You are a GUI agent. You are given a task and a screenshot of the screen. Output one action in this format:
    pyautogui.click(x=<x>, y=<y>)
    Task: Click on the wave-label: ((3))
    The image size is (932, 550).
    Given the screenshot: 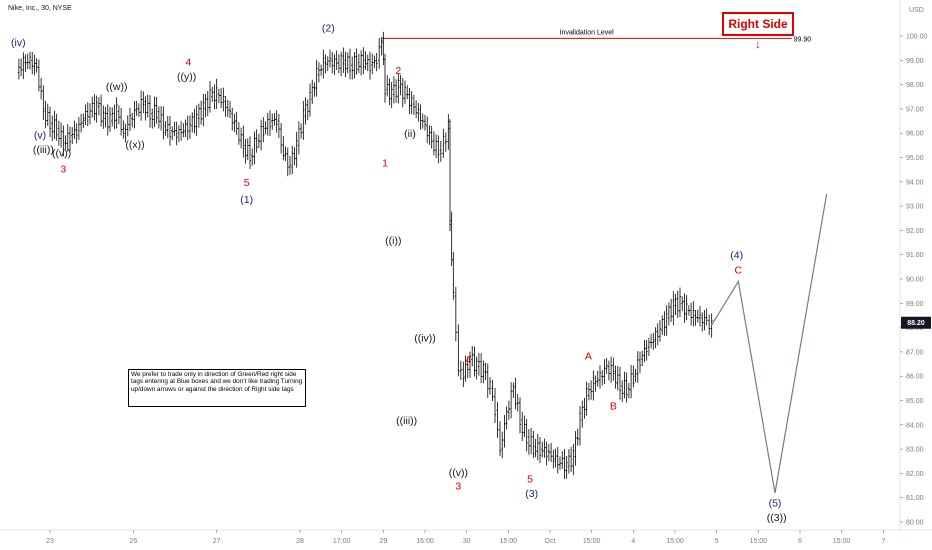 What is the action you would take?
    pyautogui.click(x=777, y=518)
    